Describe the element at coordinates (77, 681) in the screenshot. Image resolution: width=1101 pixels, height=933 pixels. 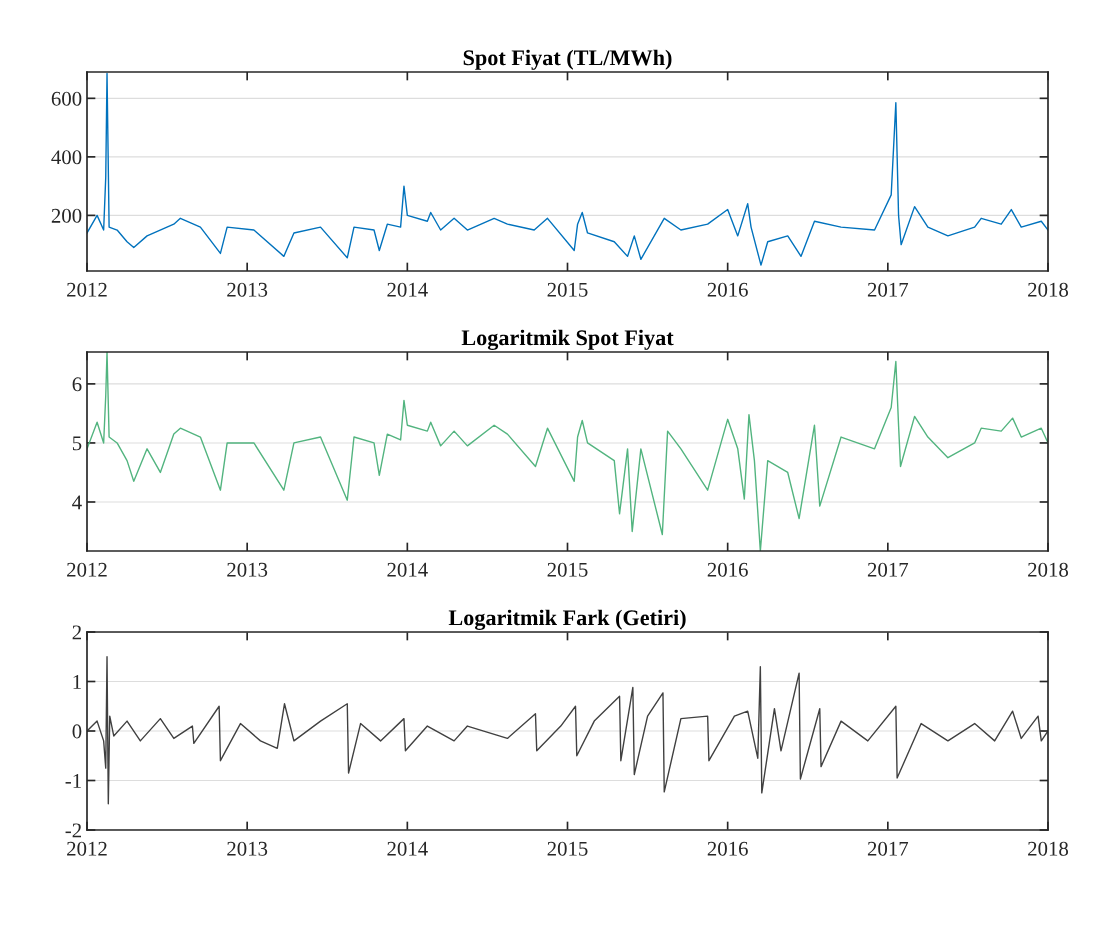
I see `y-tick-label: 1` at that location.